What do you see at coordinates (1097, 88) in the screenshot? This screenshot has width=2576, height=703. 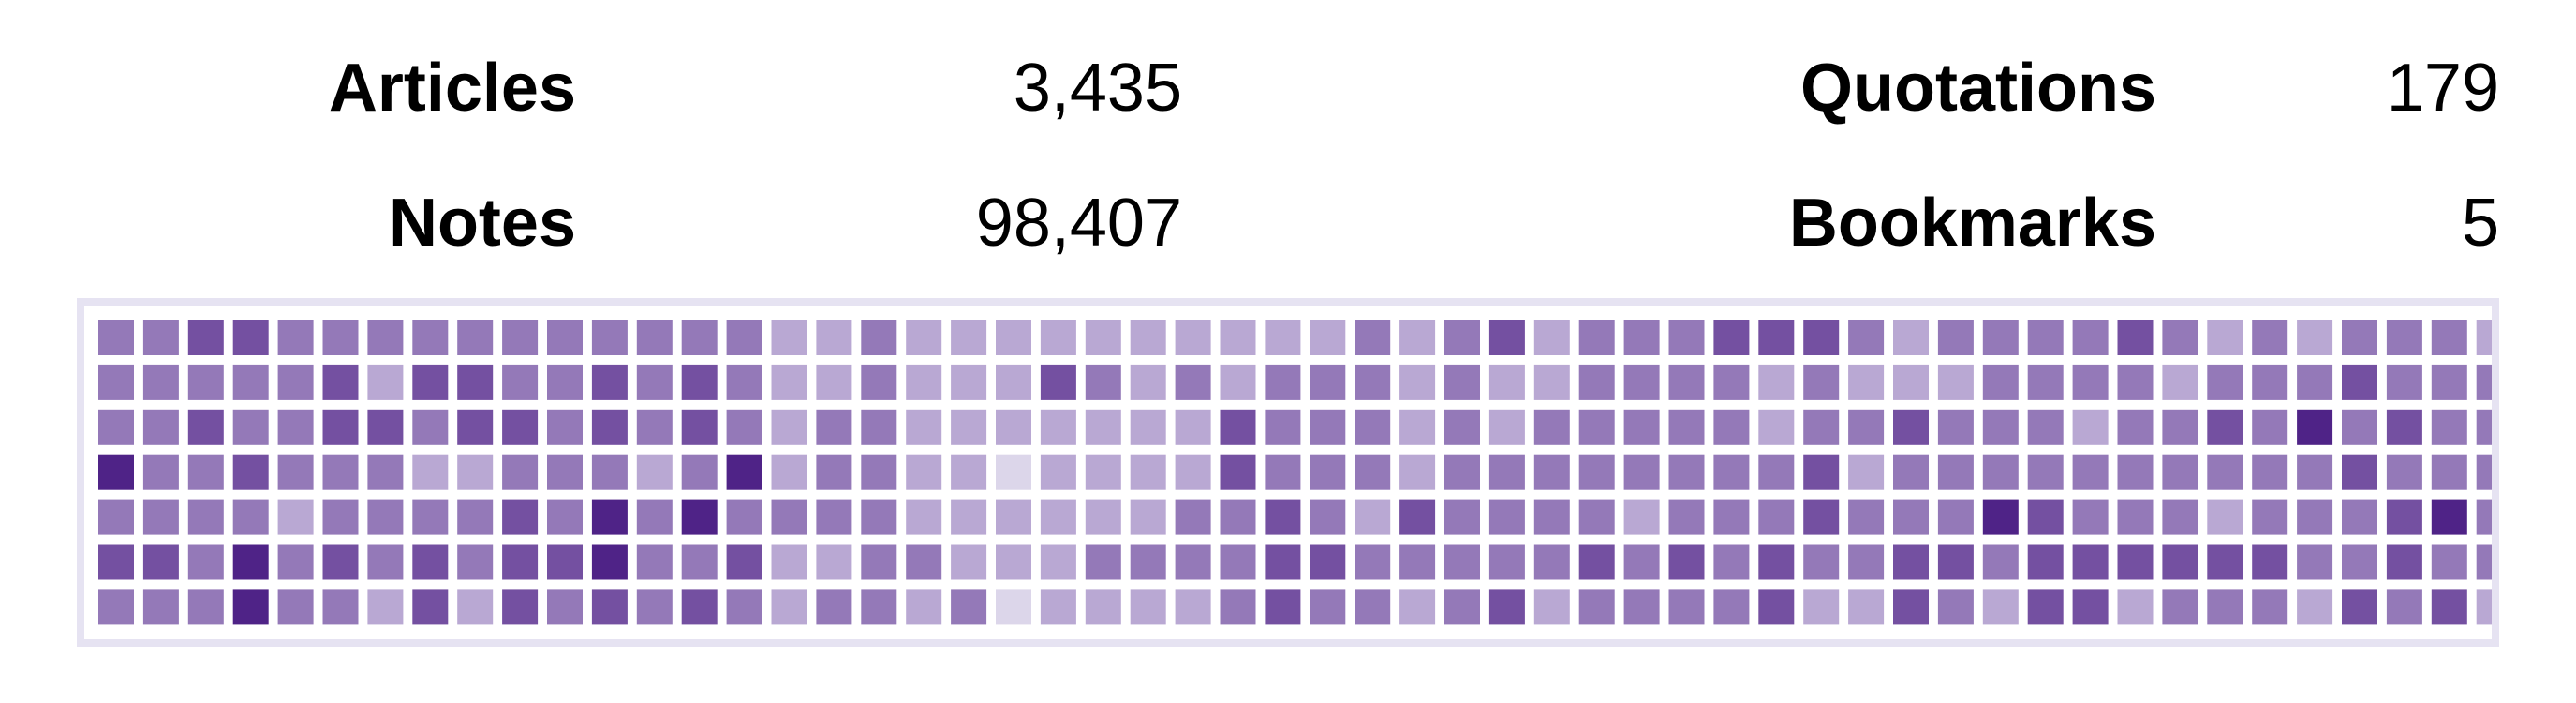 I see `articles-count: 3,435` at bounding box center [1097, 88].